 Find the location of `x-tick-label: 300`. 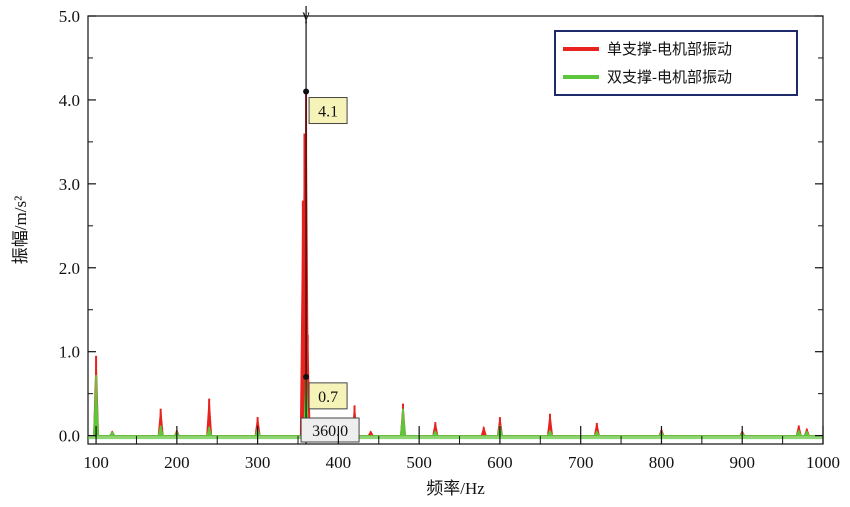

x-tick-label: 300 is located at coordinates (258, 462).